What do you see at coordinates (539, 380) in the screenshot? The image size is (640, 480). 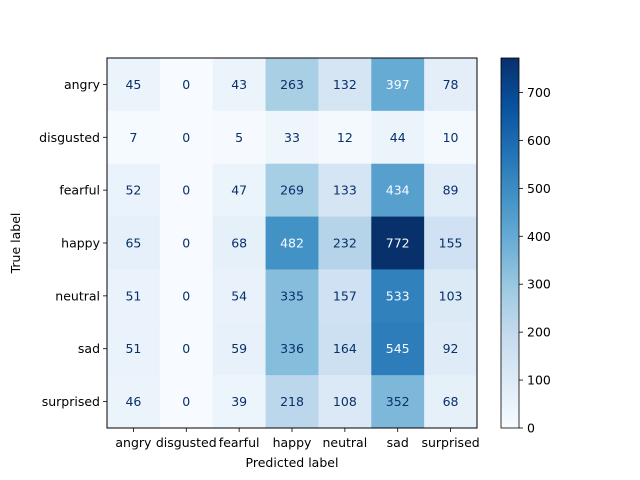 I see `colorbar-tick-label: 100` at bounding box center [539, 380].